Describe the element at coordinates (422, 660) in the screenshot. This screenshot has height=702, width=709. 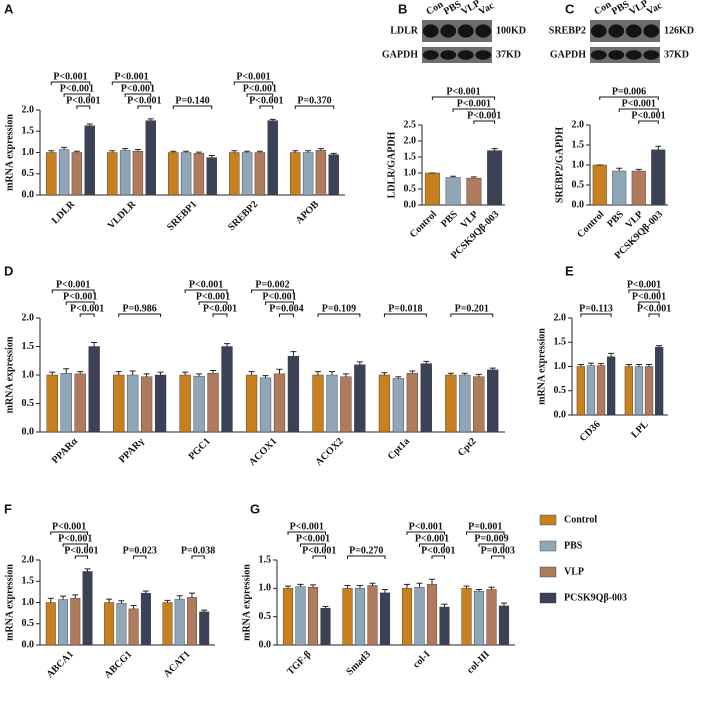
I see `x-tick-label: col-I` at that location.